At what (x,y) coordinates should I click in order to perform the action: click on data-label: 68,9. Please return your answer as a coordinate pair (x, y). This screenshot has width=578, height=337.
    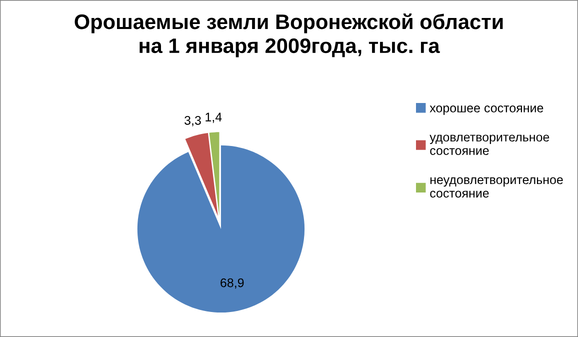
    Looking at the image, I should click on (232, 283).